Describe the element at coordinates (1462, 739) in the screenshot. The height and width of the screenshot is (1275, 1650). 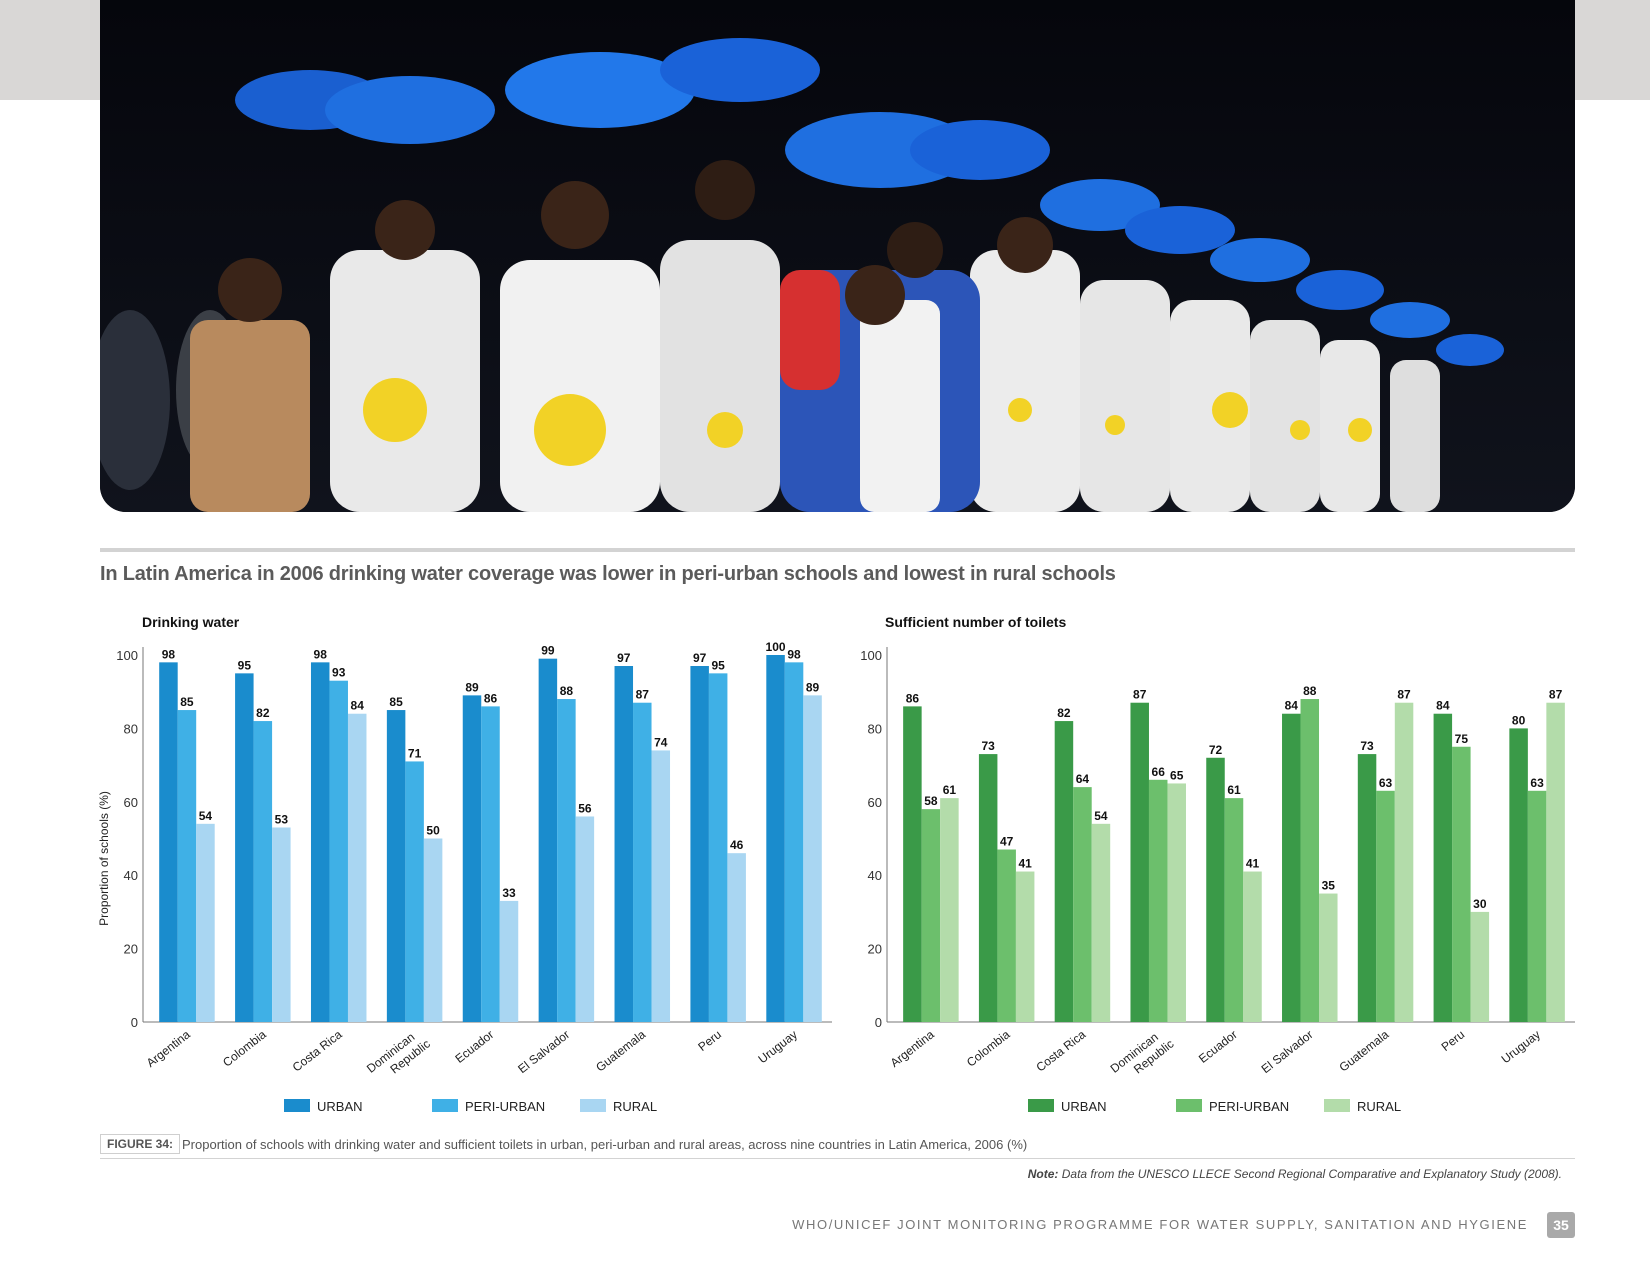
I see `data-label: 75` at that location.